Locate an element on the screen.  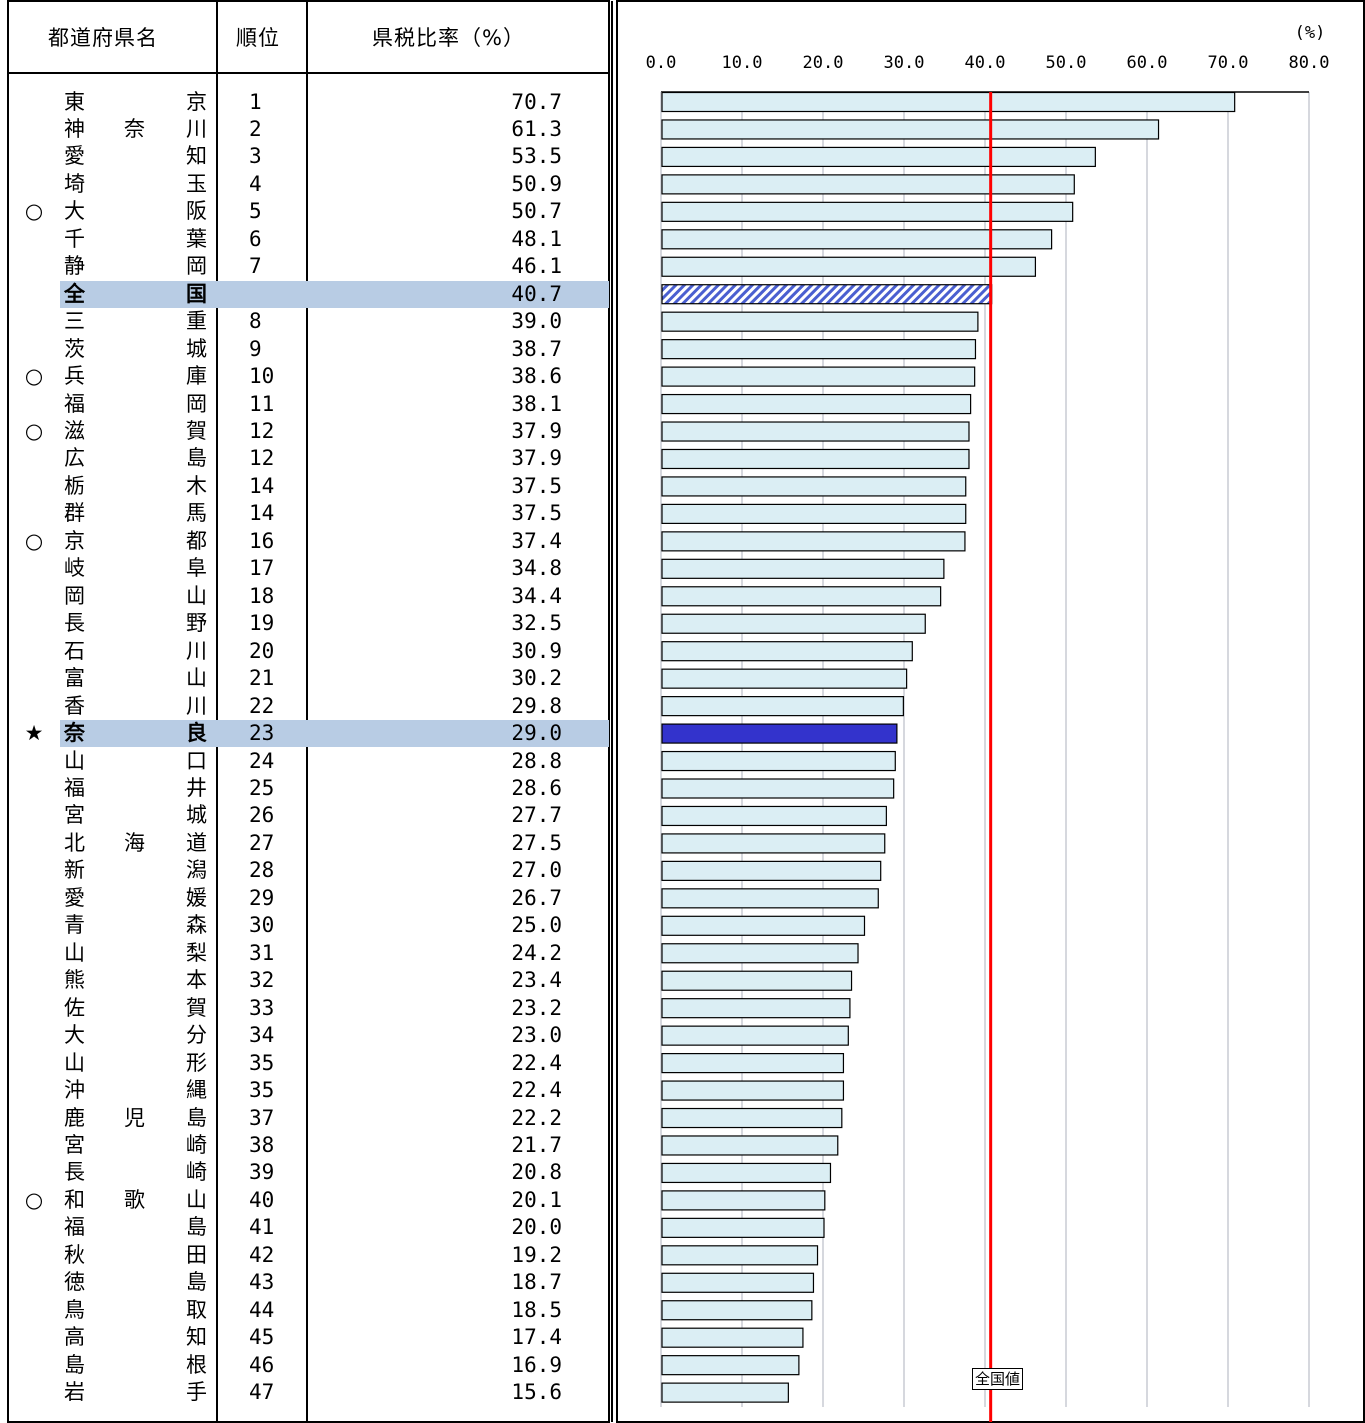
rank-value: 5 is located at coordinates (255, 211).